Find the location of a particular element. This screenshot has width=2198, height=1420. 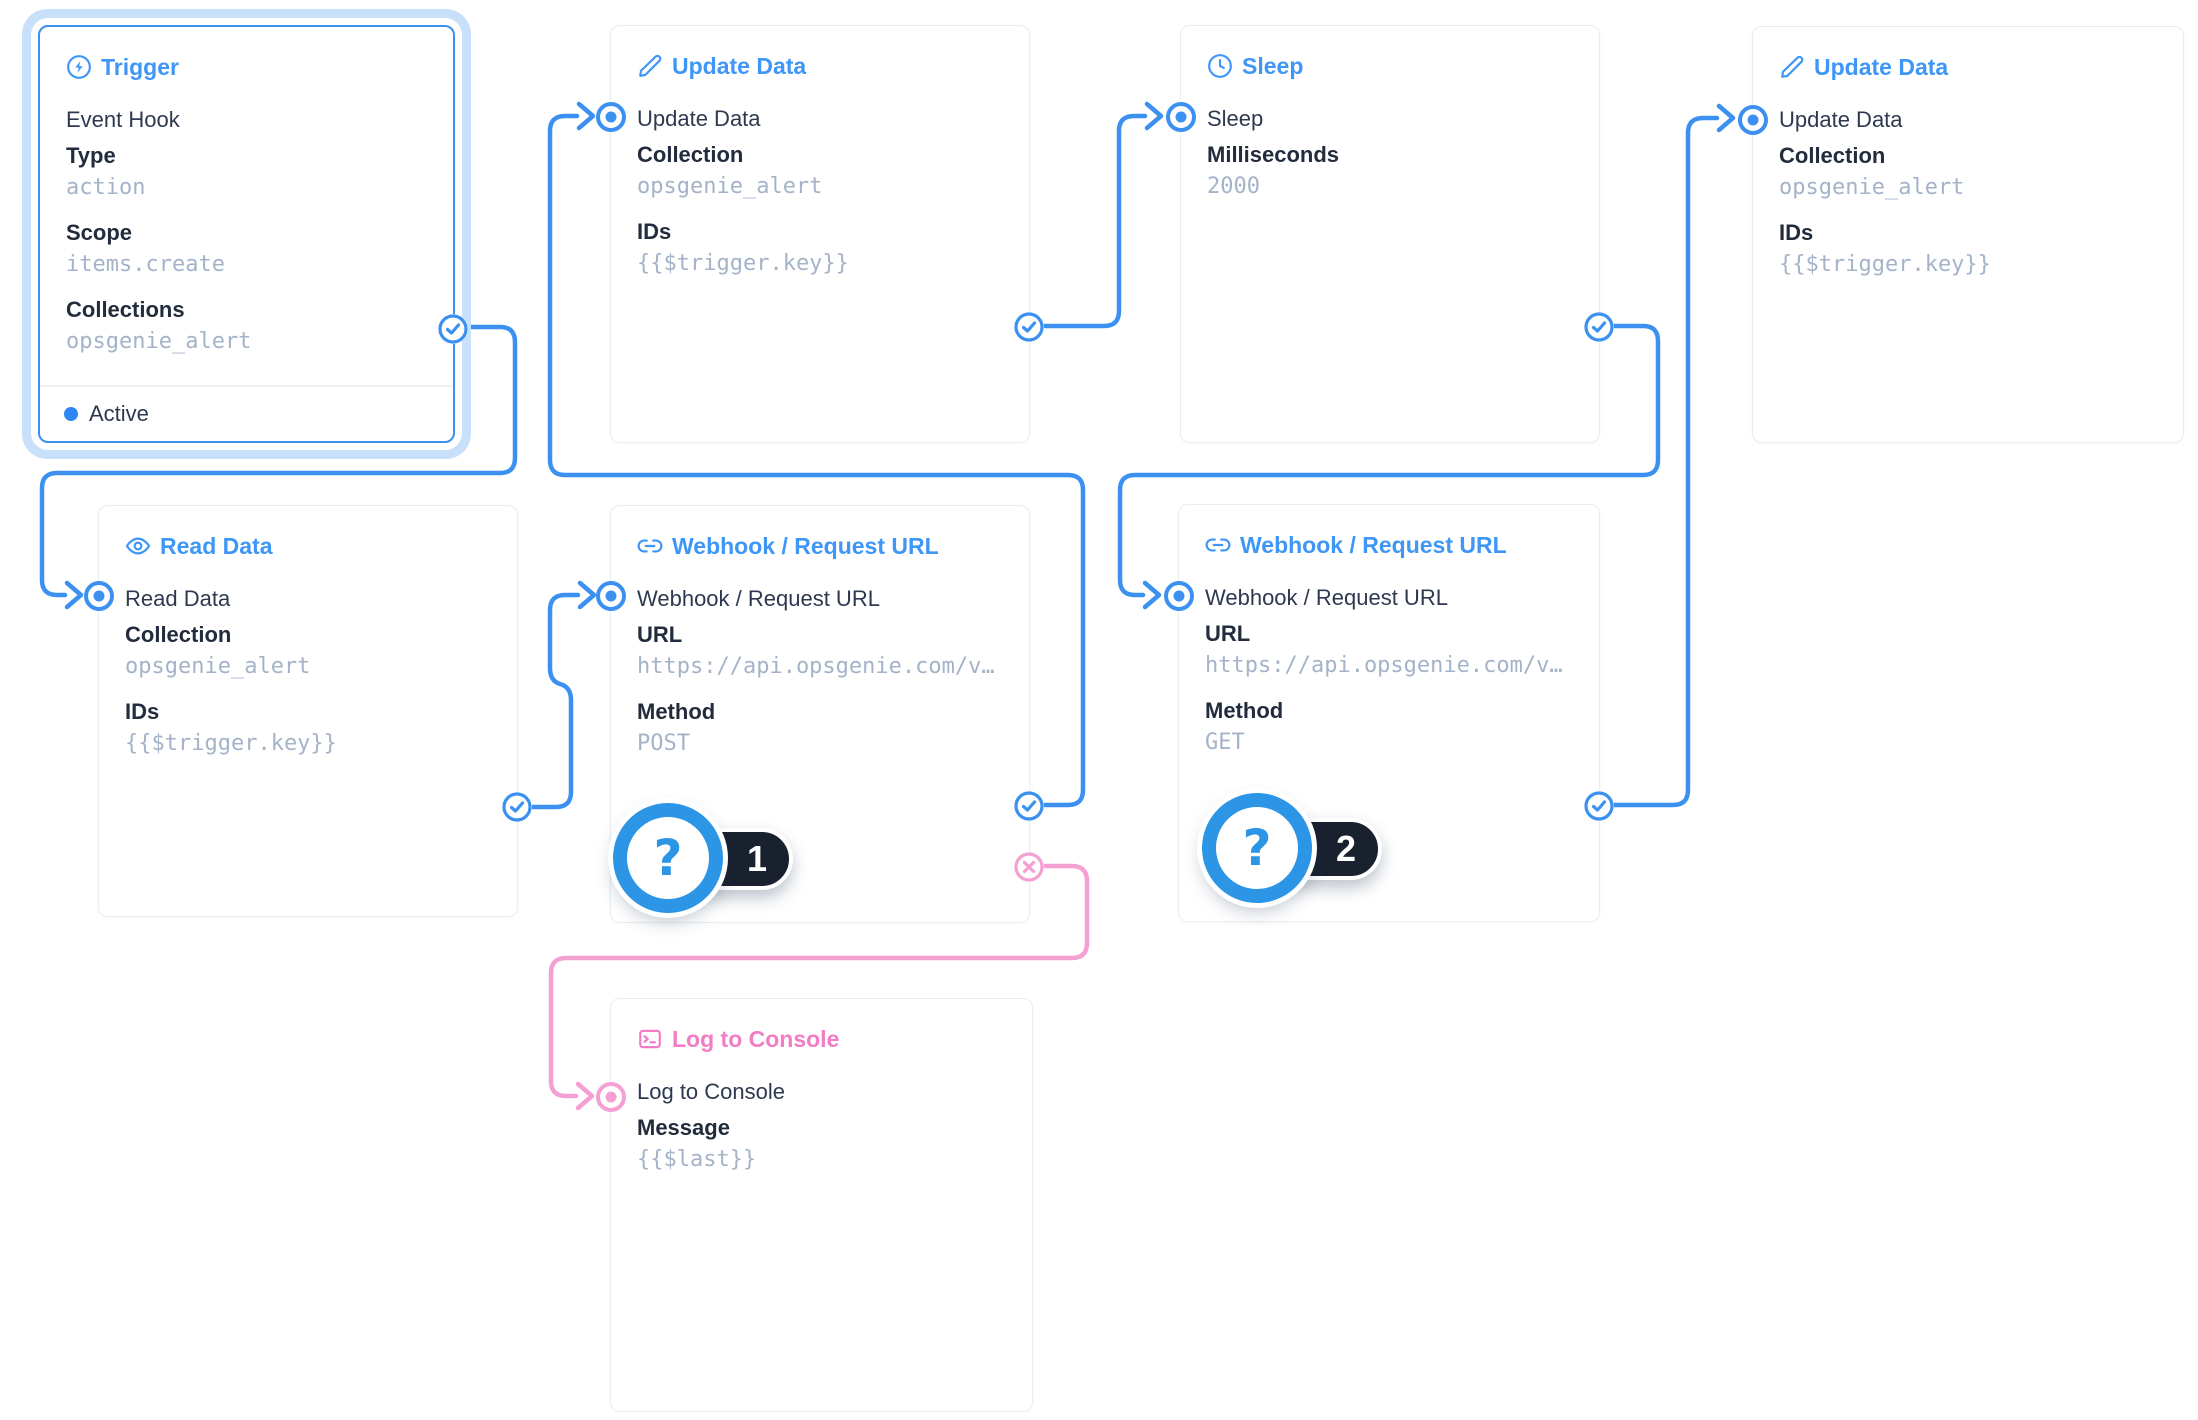

field-label: Milliseconds is located at coordinates (1273, 154).